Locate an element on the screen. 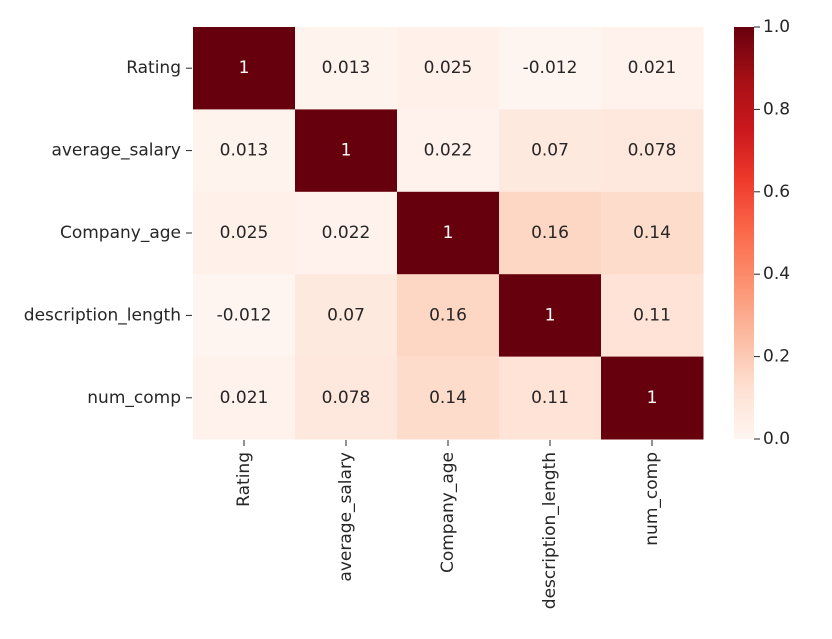 The height and width of the screenshot is (639, 832). heatmap-cell-label-0-3: -0.012 is located at coordinates (550, 68).